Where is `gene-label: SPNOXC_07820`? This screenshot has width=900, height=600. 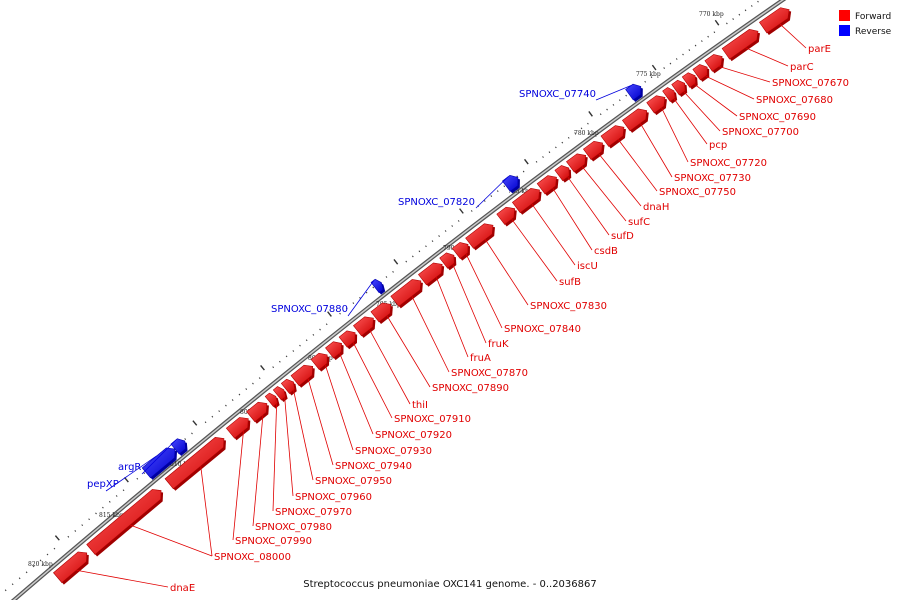
gene-label: SPNOXC_07820 is located at coordinates (436, 202).